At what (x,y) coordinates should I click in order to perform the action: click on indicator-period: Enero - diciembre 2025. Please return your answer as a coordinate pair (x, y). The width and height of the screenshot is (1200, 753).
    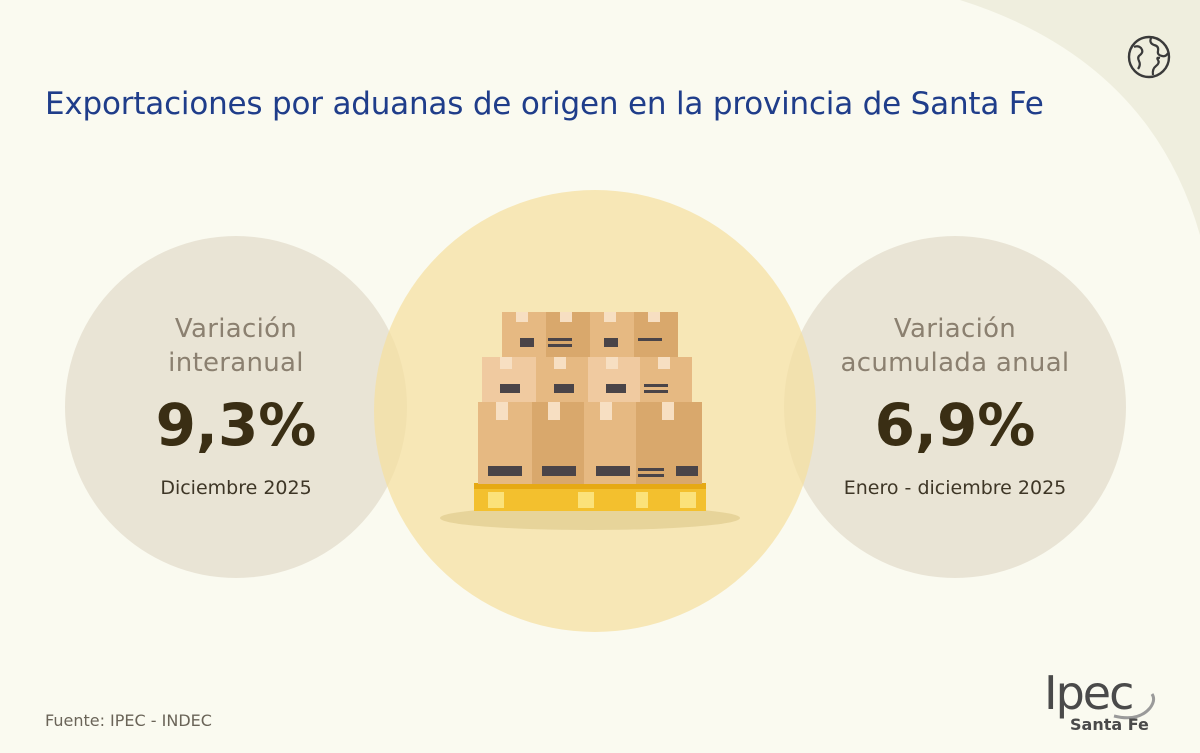
    Looking at the image, I should click on (955, 488).